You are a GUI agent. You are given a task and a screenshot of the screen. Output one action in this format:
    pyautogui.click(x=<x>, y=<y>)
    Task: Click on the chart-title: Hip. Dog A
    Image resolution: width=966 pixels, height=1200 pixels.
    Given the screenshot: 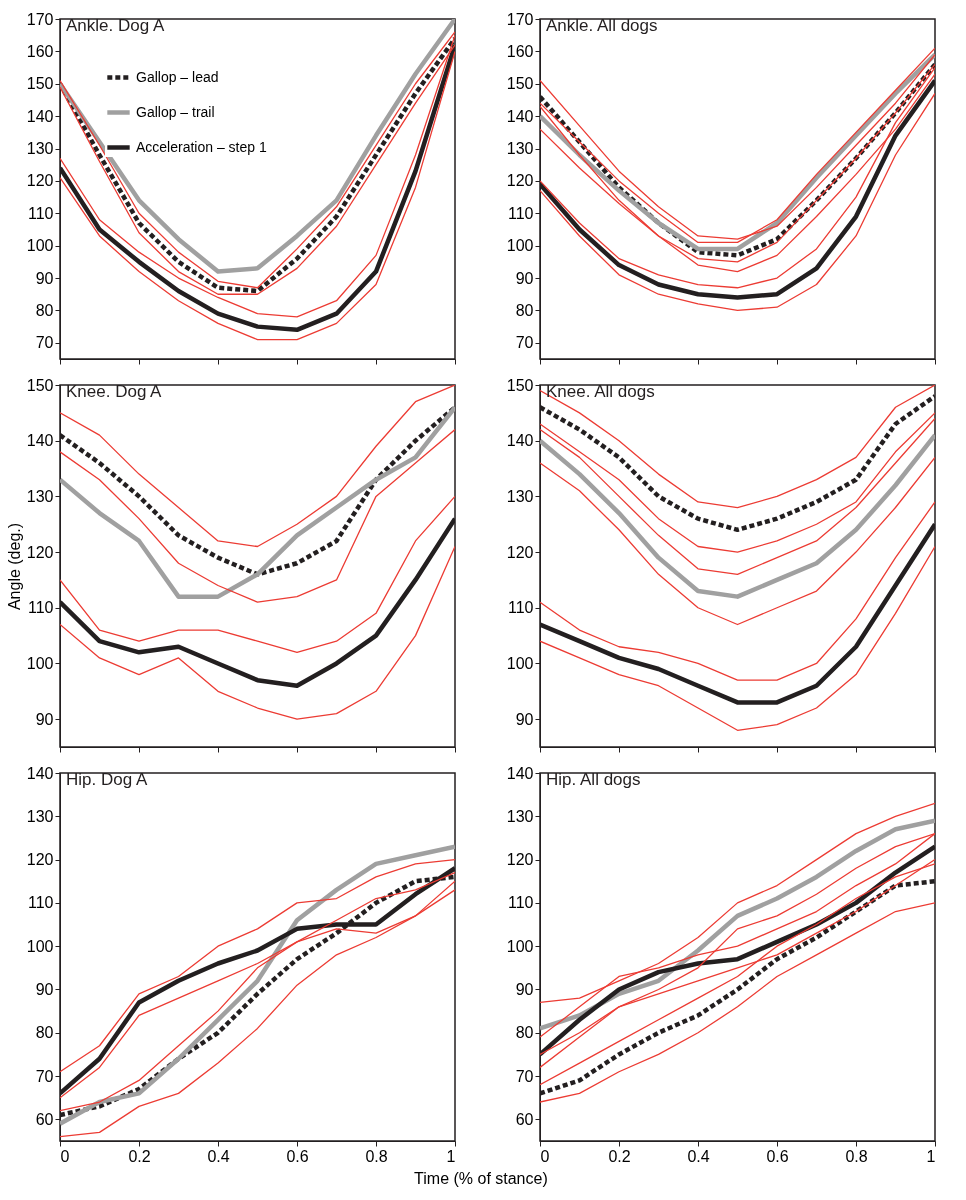 What is the action you would take?
    pyautogui.click(x=107, y=779)
    